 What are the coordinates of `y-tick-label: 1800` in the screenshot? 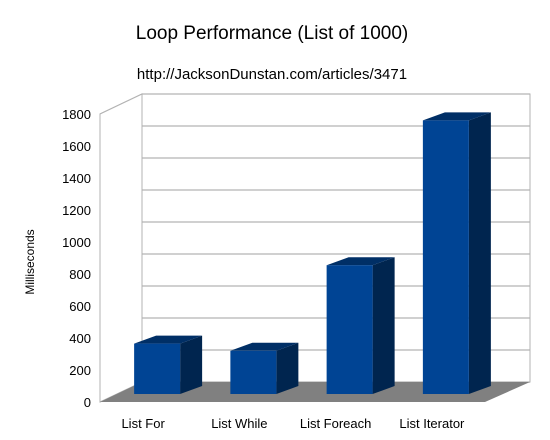 It's located at (76, 114).